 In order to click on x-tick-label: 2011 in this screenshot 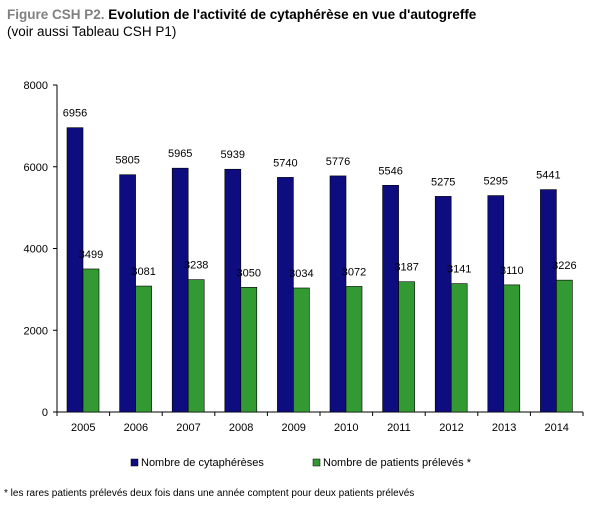, I will do `click(399, 428)`.